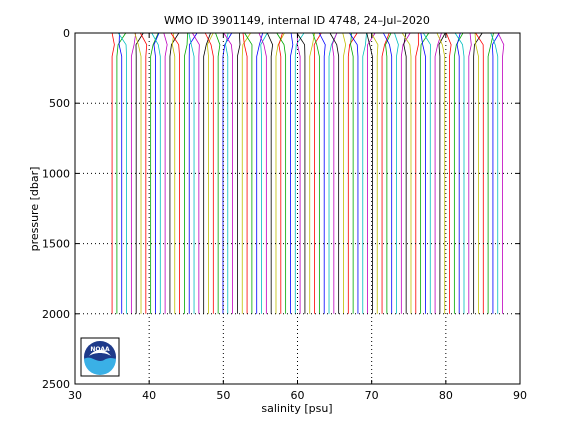  I want to click on x-axis-label: salinity [psu], so click(296, 408).